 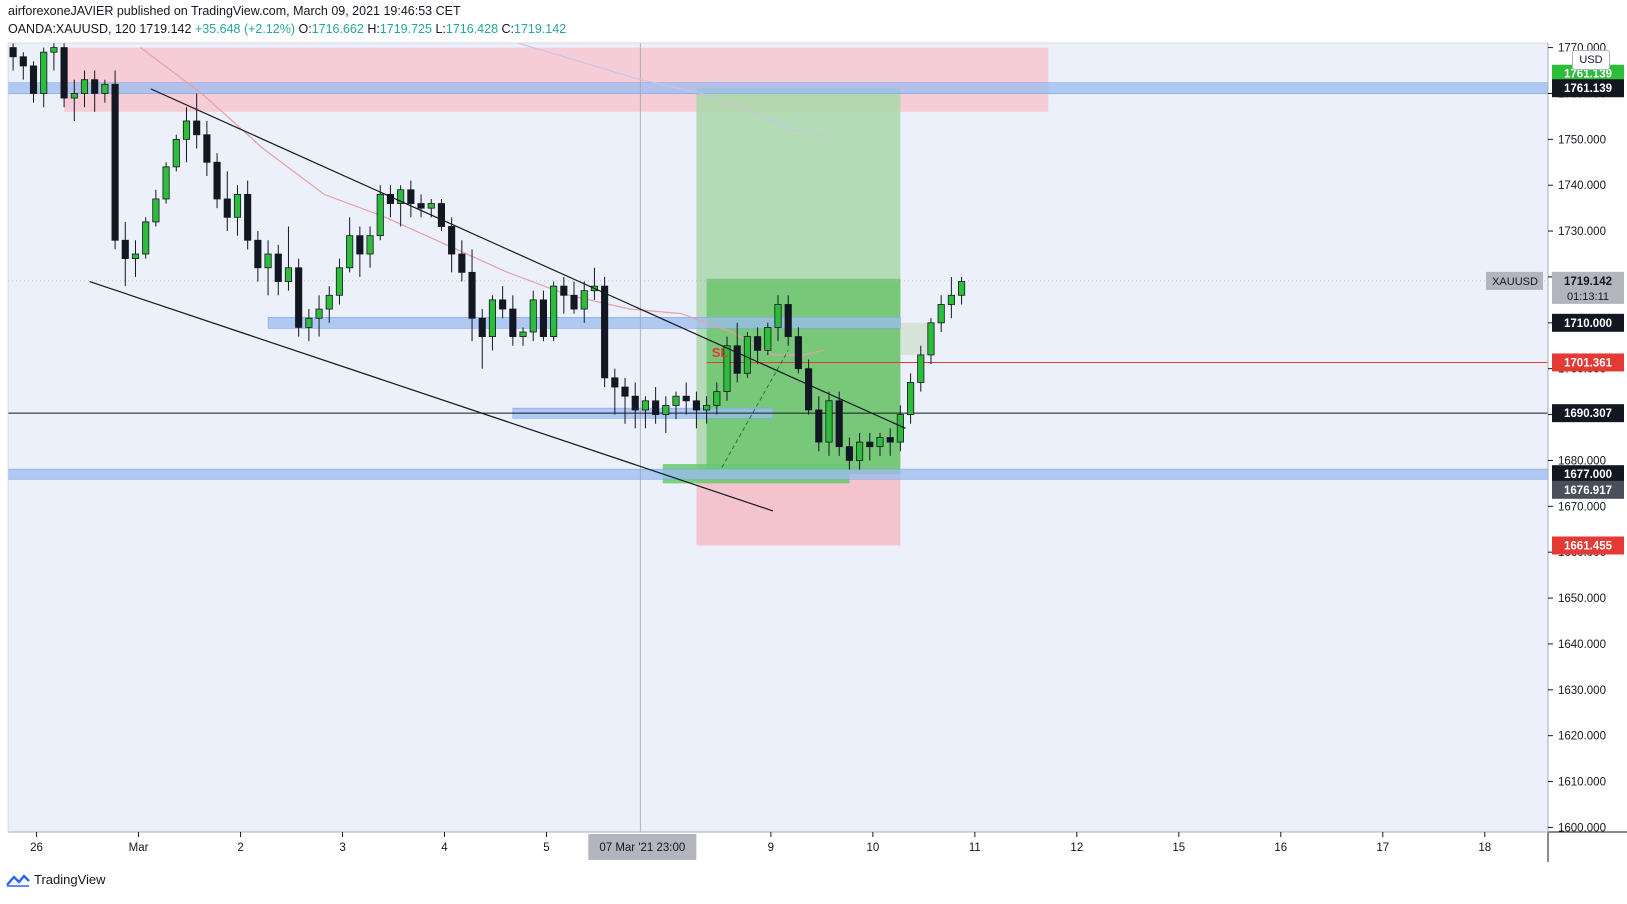 I want to click on sl-label: SL, so click(x=720, y=352).